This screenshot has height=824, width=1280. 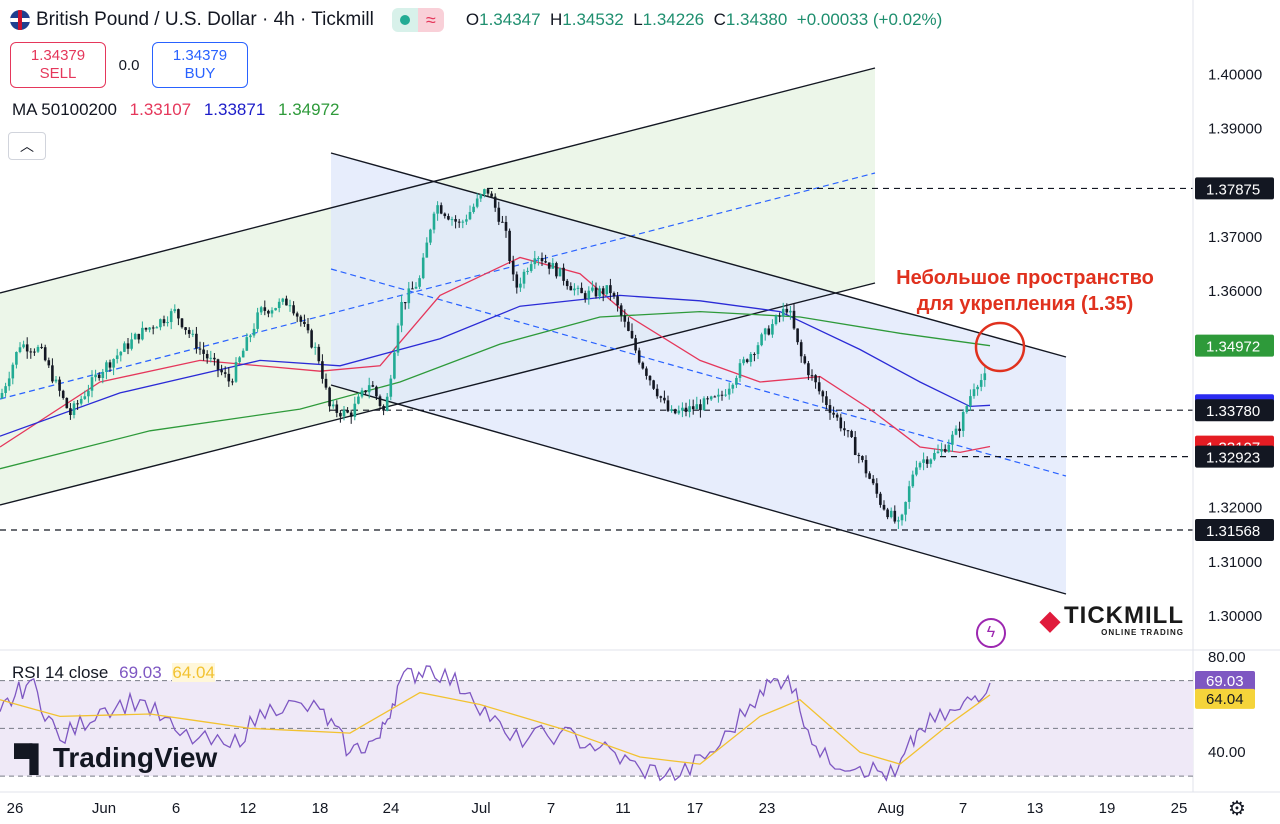 I want to click on rsi-legend: RSI 14 close 69.03 64.04, so click(x=113, y=673).